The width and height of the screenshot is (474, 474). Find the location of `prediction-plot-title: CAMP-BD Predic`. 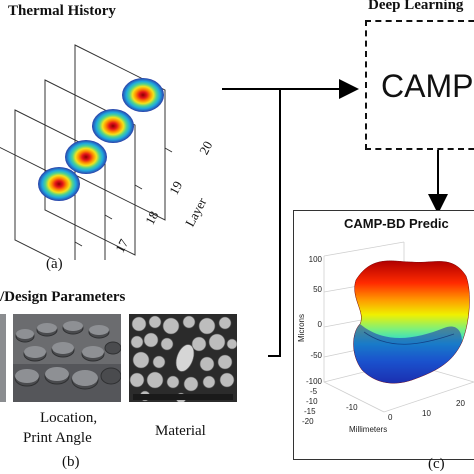

prediction-plot-title: CAMP-BD Predic is located at coordinates (396, 223).